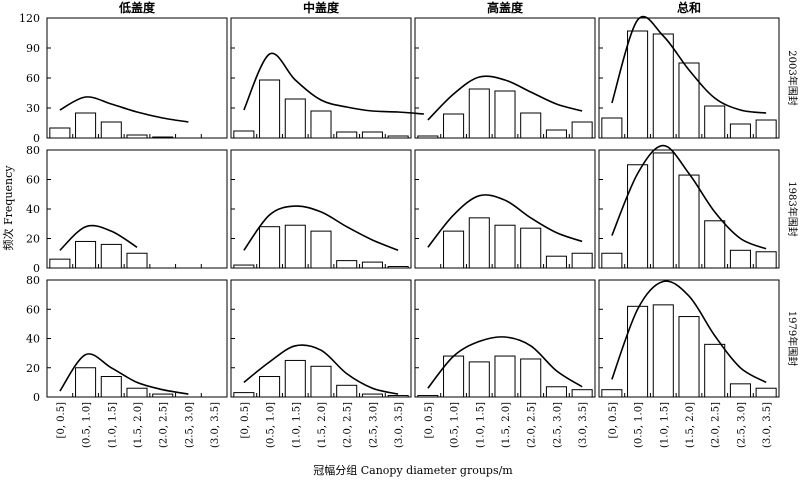 The height and width of the screenshot is (482, 800). What do you see at coordinates (792, 208) in the screenshot?
I see `row-label-1: 1983年围封` at bounding box center [792, 208].